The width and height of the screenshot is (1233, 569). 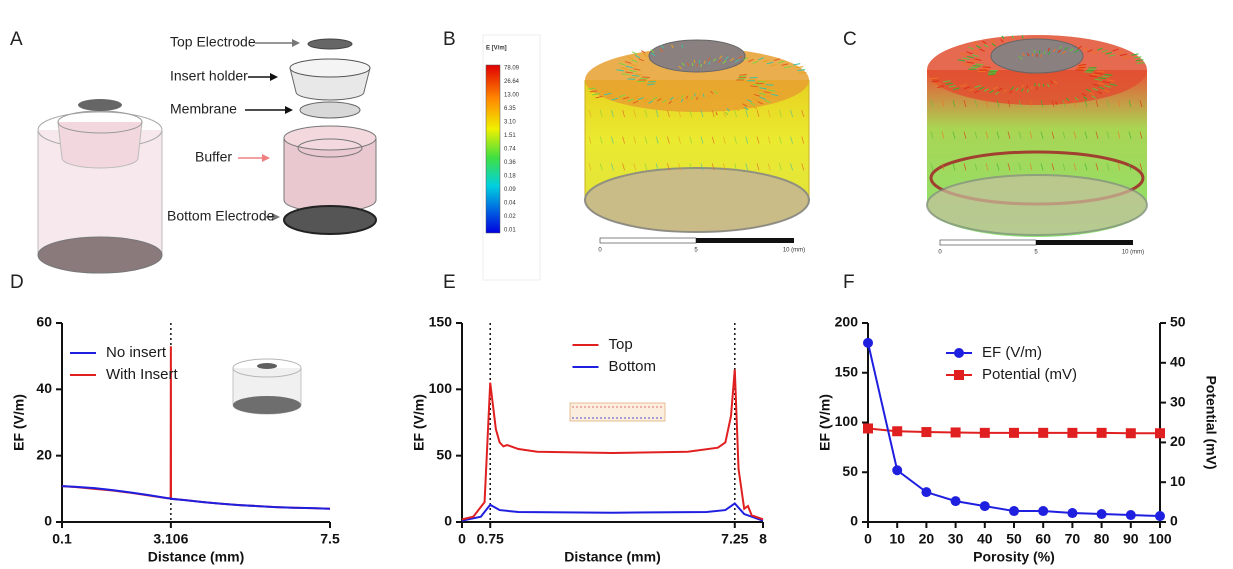 What do you see at coordinates (221, 216) in the screenshot?
I see `part-label: Bottom Electrode` at bounding box center [221, 216].